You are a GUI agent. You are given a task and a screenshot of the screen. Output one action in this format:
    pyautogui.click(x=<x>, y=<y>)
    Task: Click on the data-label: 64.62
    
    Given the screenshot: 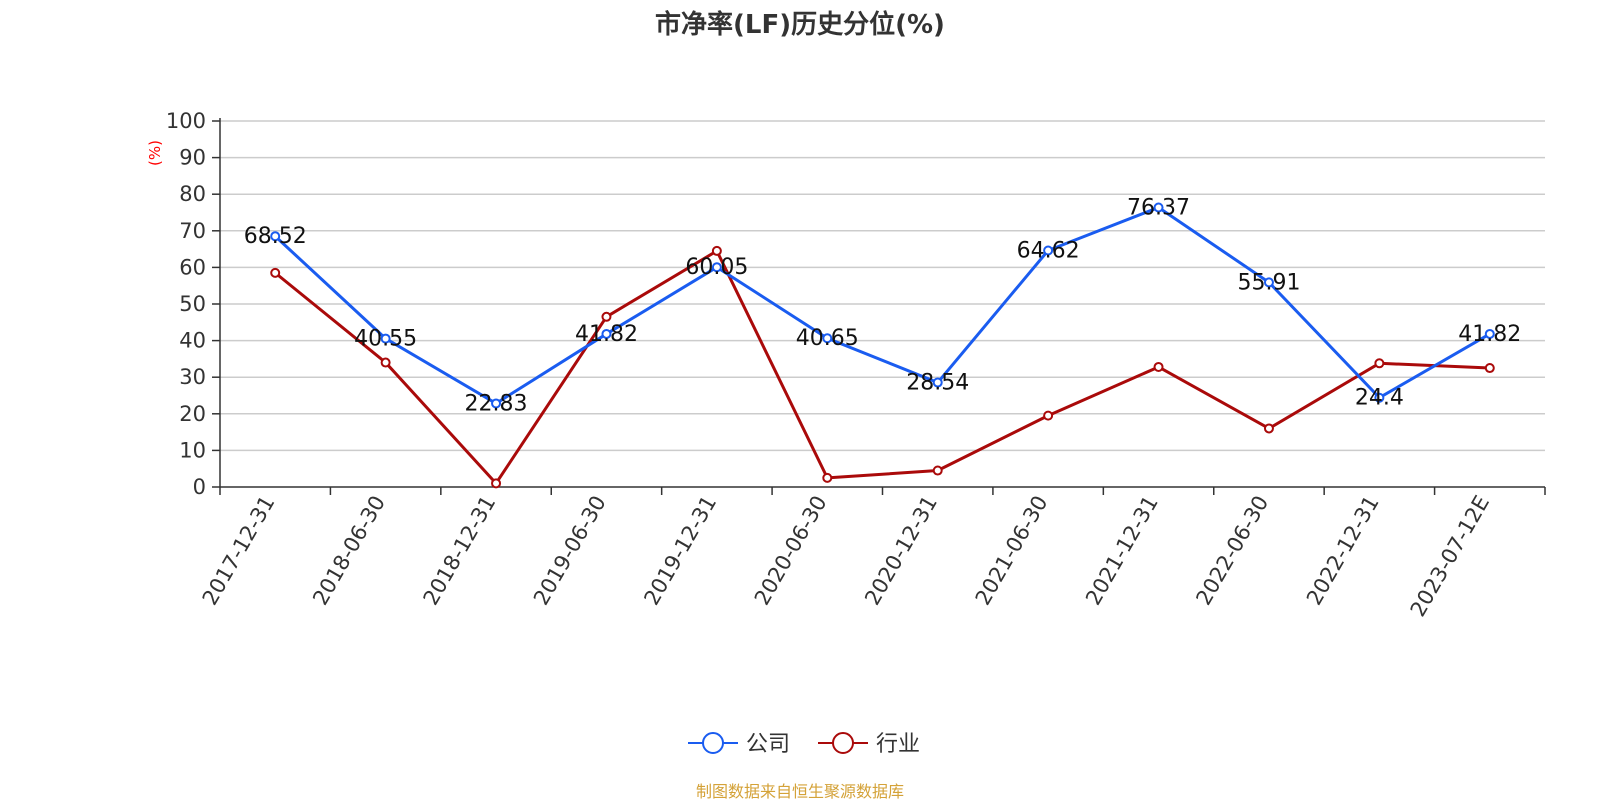 What is the action you would take?
    pyautogui.click(x=1048, y=250)
    